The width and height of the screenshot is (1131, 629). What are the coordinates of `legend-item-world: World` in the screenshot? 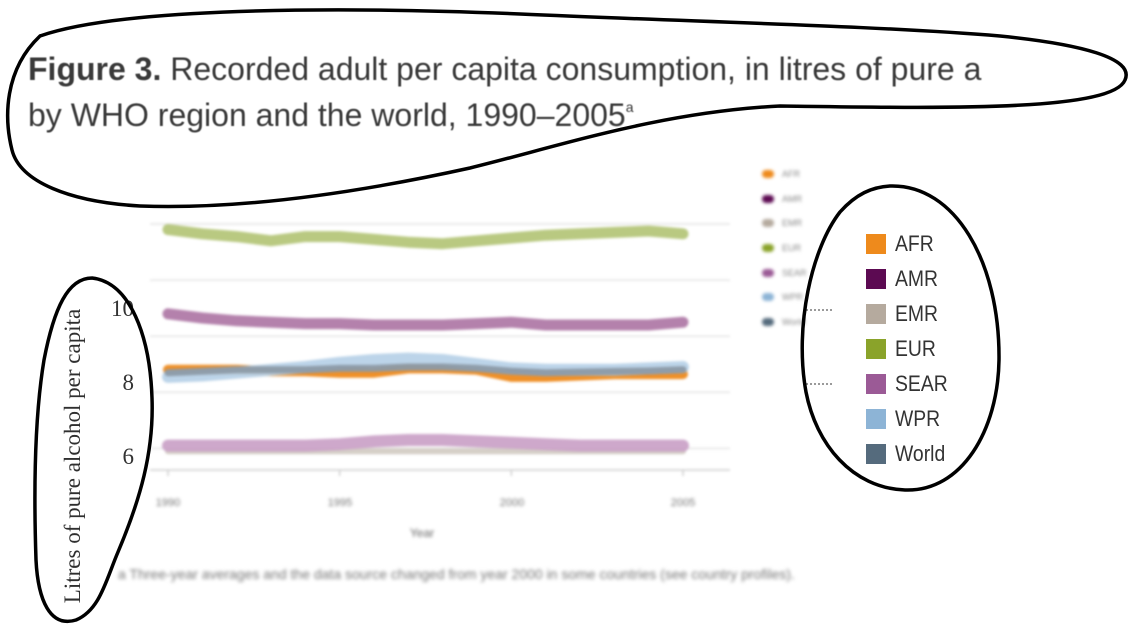 It's located at (910, 453).